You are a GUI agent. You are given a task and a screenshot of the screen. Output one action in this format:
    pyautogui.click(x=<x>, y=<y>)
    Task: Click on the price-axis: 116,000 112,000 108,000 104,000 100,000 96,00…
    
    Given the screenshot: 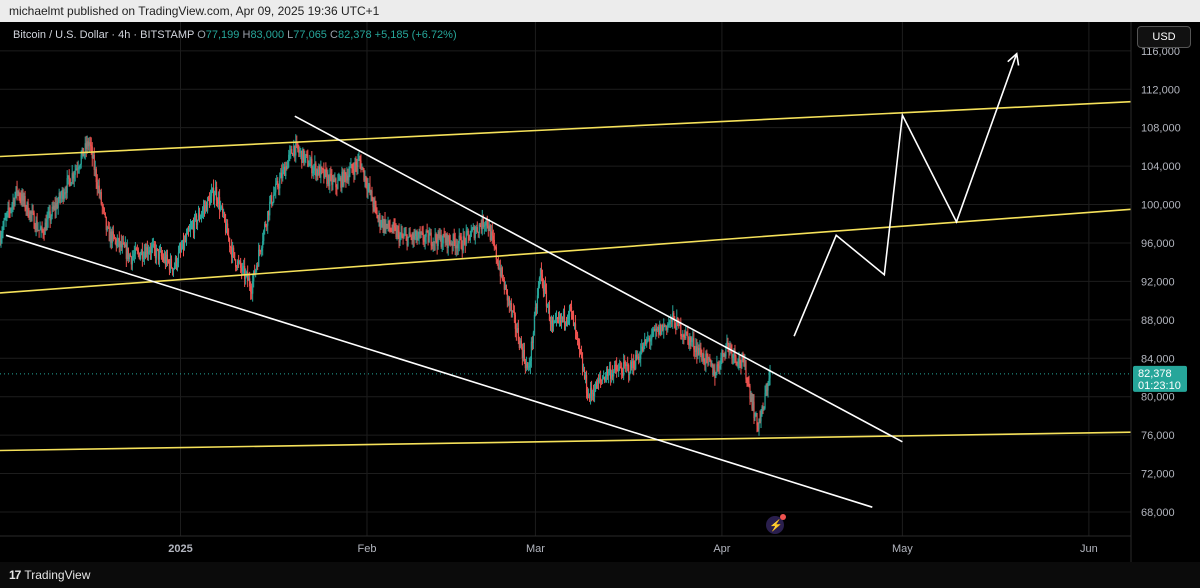 What is the action you would take?
    pyautogui.click(x=1165, y=292)
    